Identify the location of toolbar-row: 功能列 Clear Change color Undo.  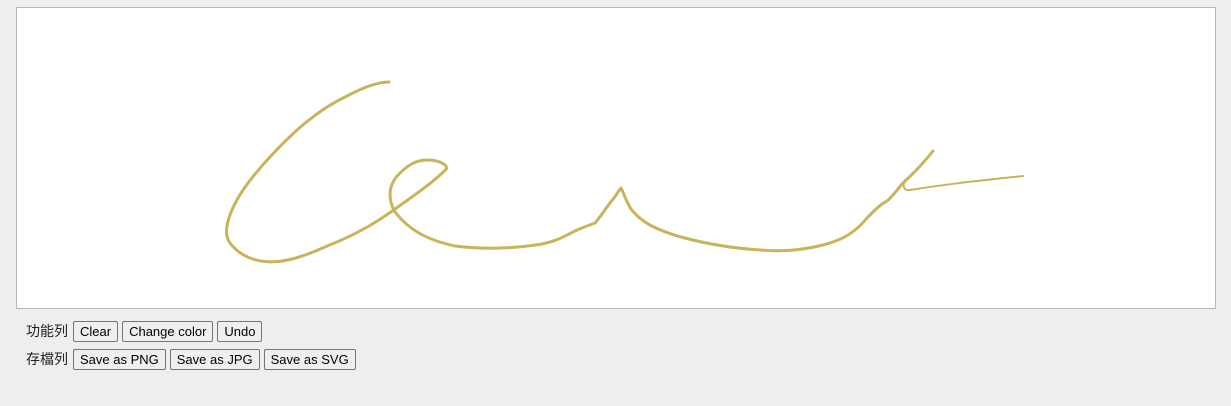
(144, 331).